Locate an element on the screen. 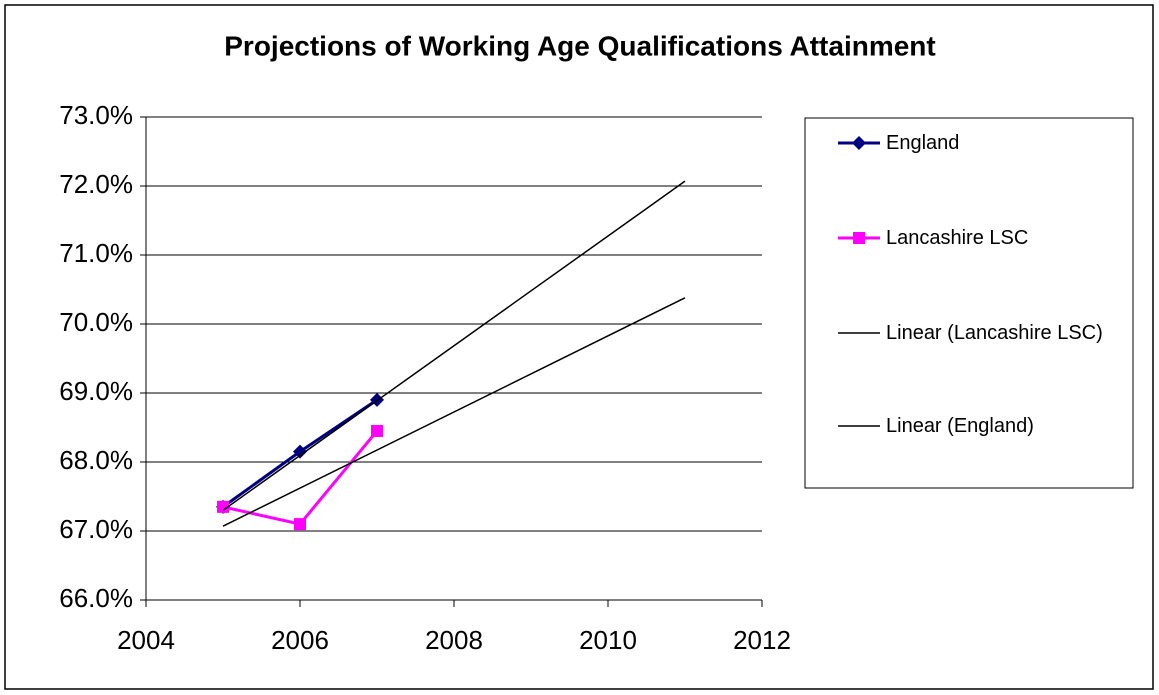  legend-label: Linear (England) is located at coordinates (960, 426).